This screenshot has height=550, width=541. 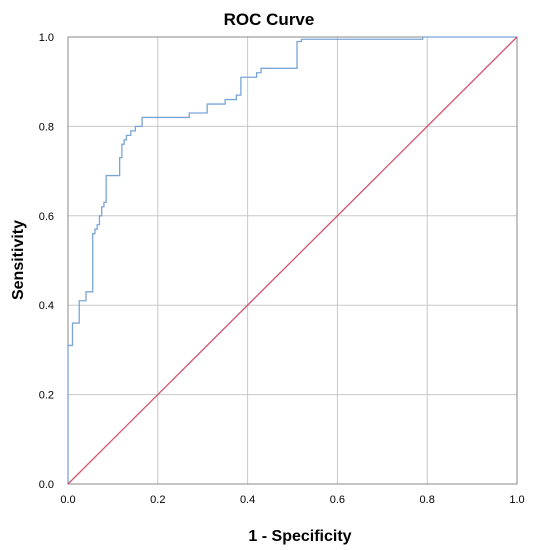 What do you see at coordinates (46, 306) in the screenshot?
I see `y-tick-label: 0.4` at bounding box center [46, 306].